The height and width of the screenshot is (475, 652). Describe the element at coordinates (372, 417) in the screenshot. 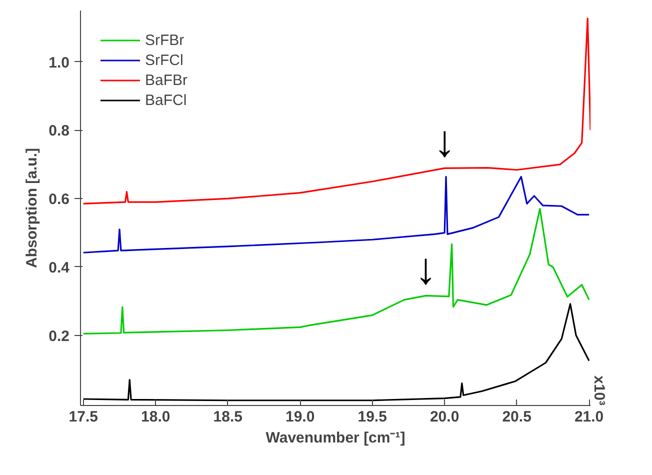

I see `x-tick-label: 19.5` at that location.